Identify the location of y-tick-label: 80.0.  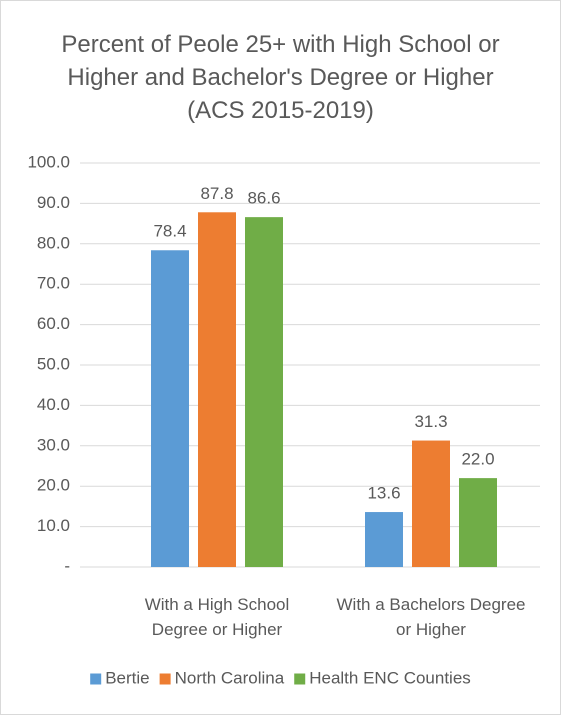
(53, 242).